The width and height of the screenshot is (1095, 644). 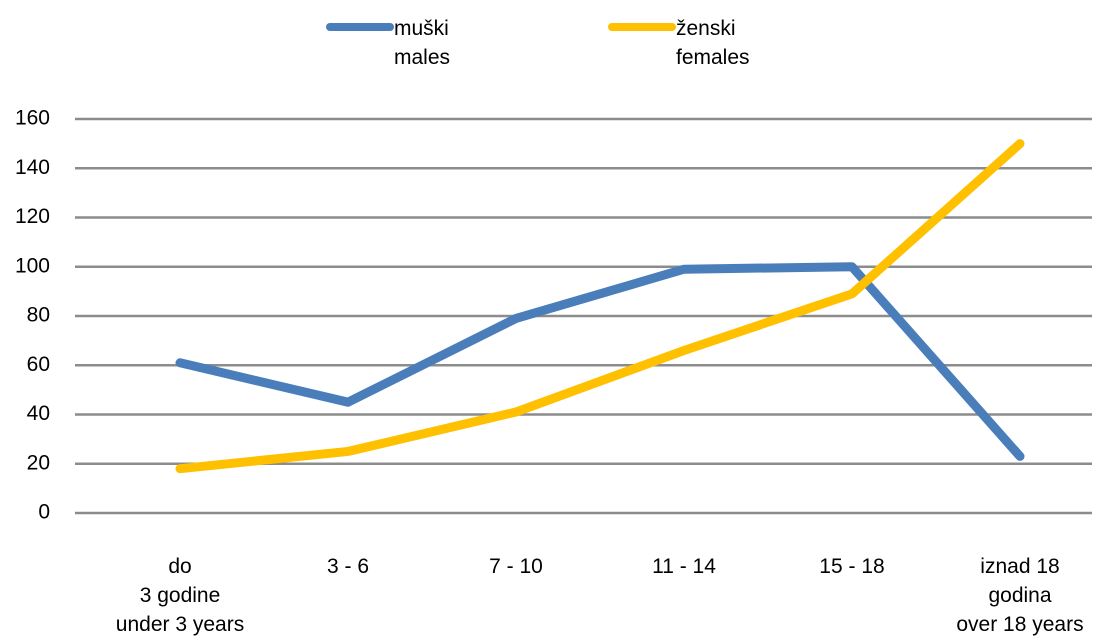 I want to click on y-tick-label: 160, so click(x=32, y=118).